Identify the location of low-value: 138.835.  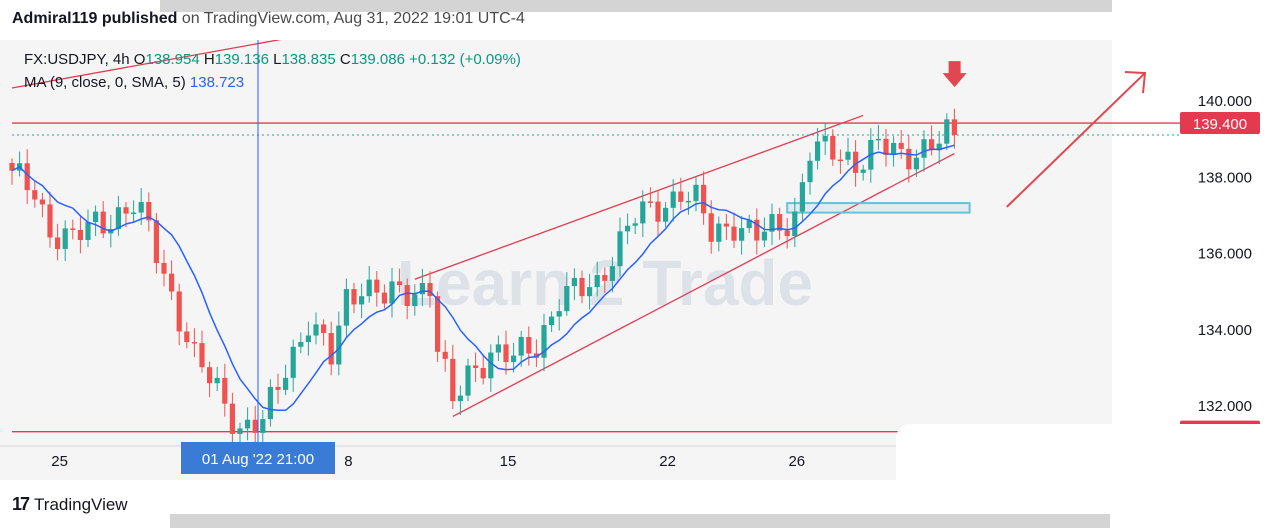
(308, 59).